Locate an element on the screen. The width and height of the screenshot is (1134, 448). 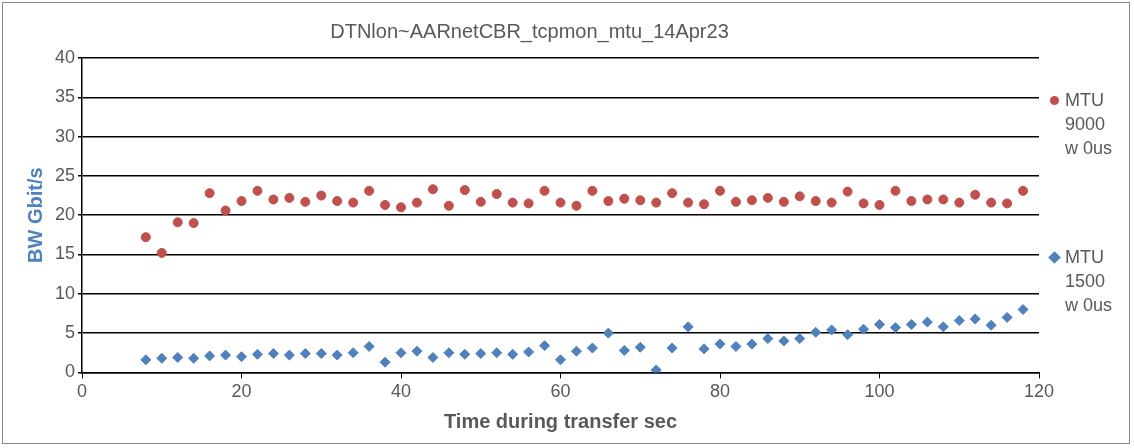
y-tick-label: 40 is located at coordinates (65, 56).